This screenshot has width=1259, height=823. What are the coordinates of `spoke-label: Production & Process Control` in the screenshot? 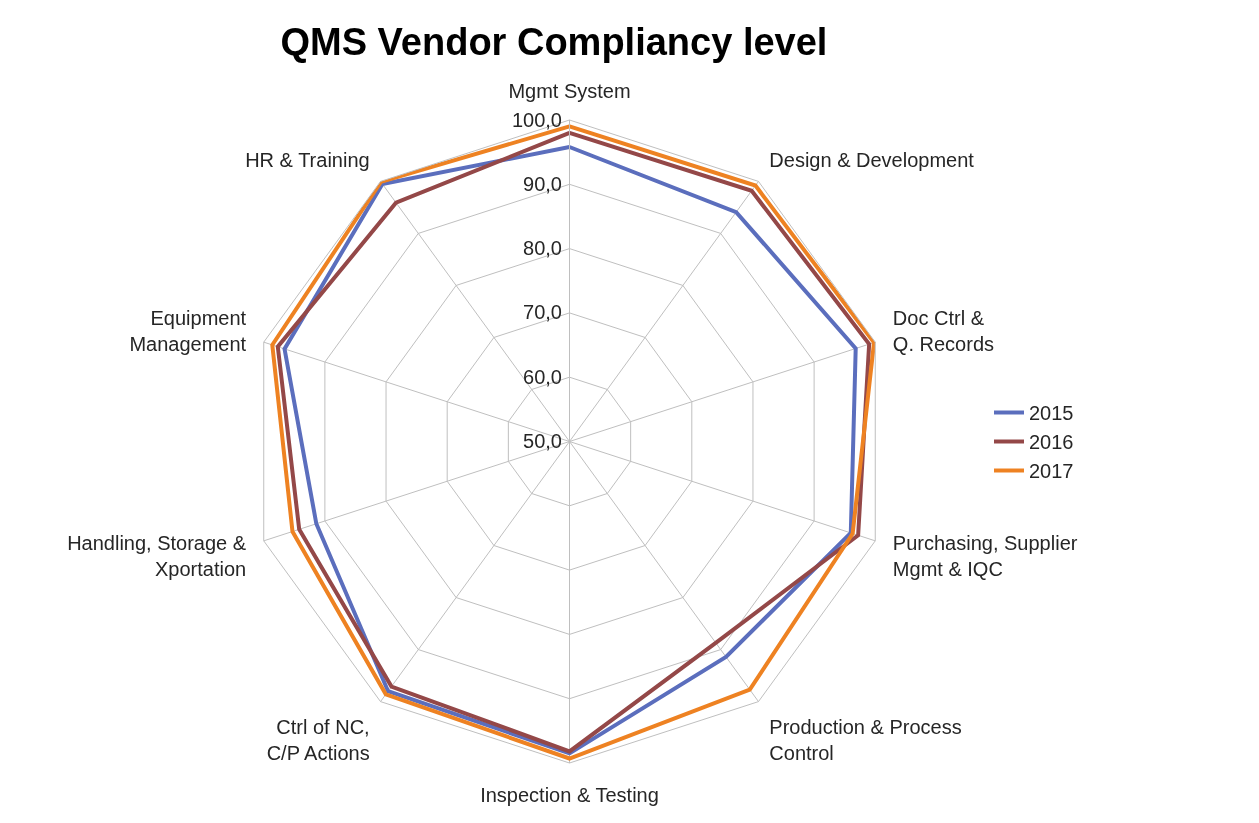 It's located at (865, 740).